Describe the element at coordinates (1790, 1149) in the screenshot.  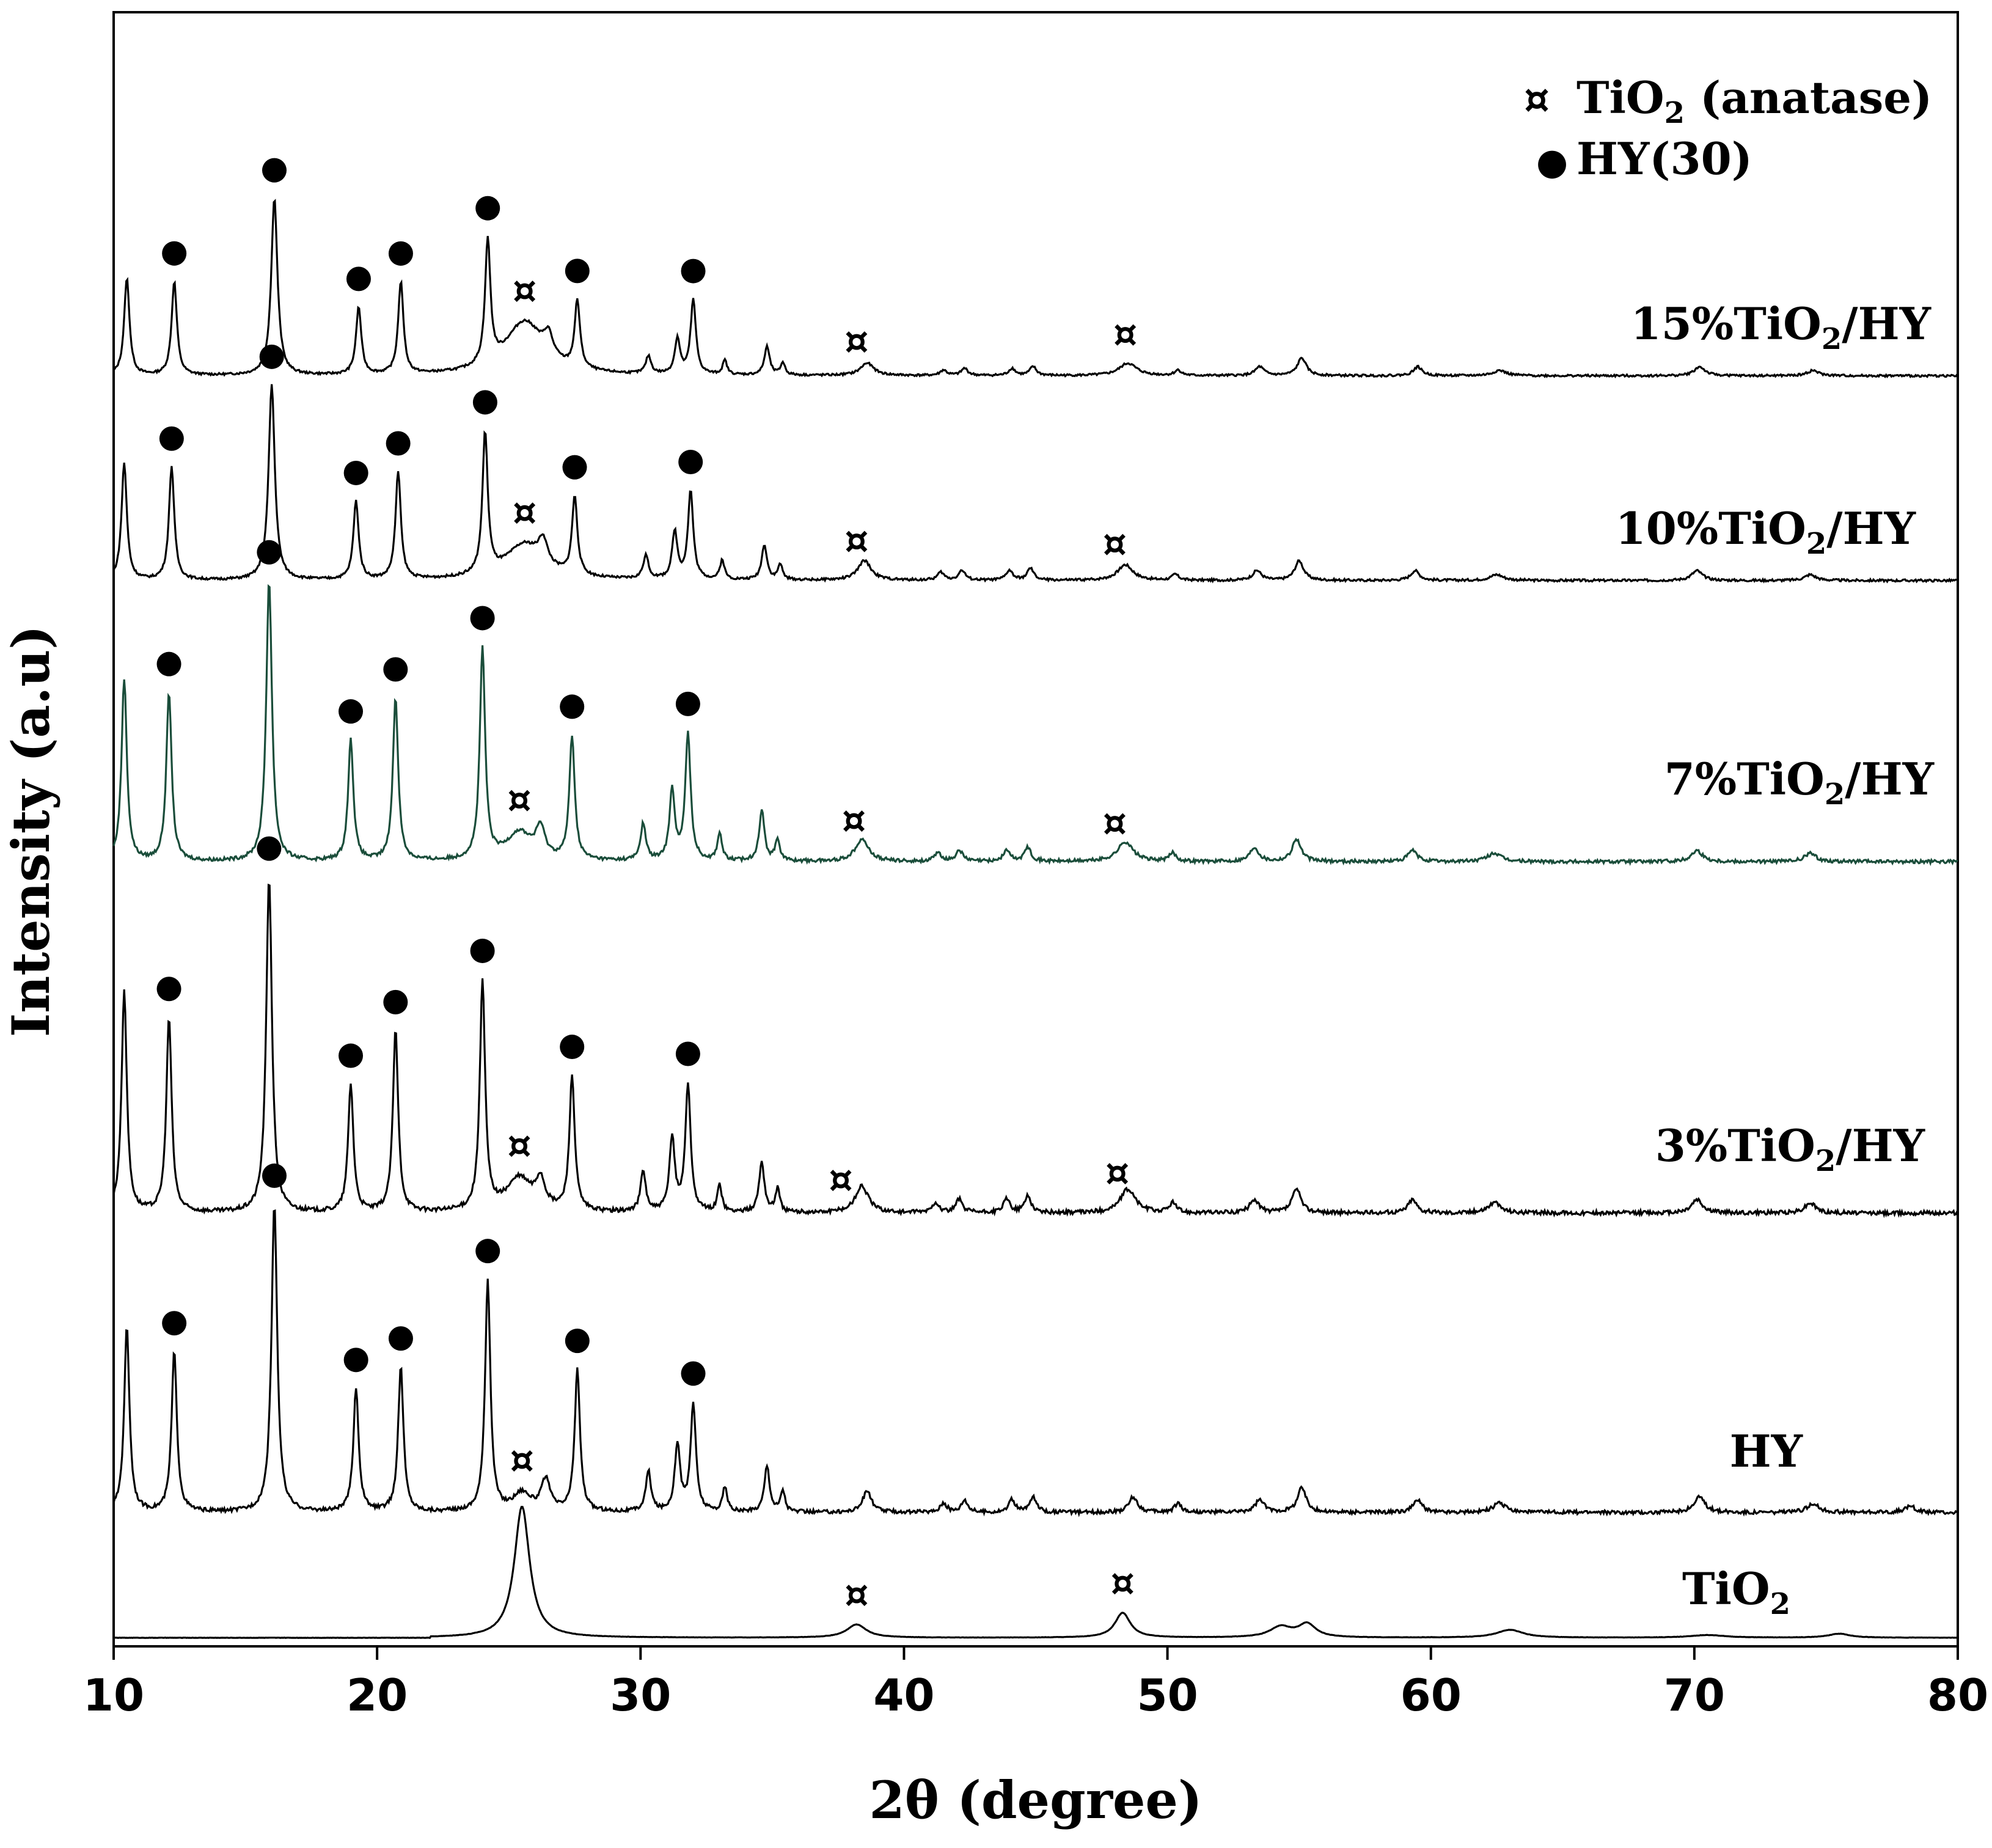
I see `series-label: 3%TiO2/HY` at that location.